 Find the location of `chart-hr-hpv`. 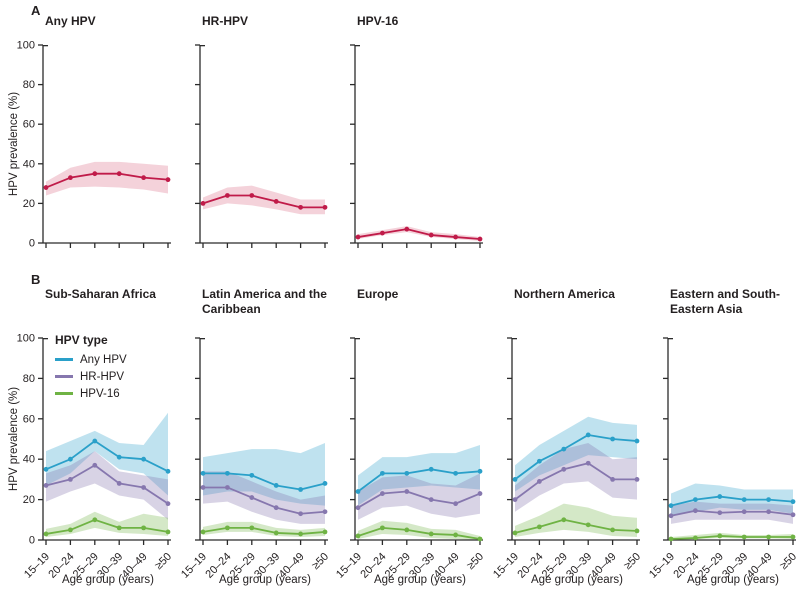

chart-hr-hpv is located at coordinates (253, 148).